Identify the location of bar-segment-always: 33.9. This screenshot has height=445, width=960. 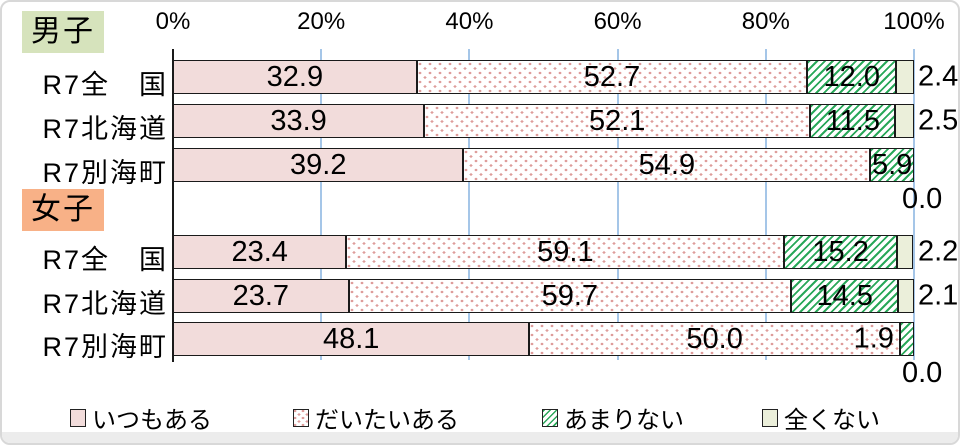
(299, 121).